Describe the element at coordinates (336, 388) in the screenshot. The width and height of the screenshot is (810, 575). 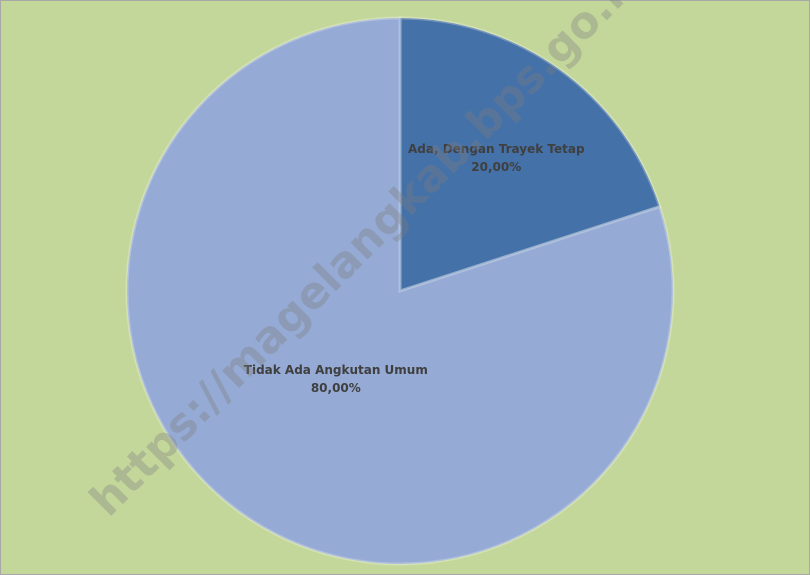
I see `slice-value-label: 80,00%` at that location.